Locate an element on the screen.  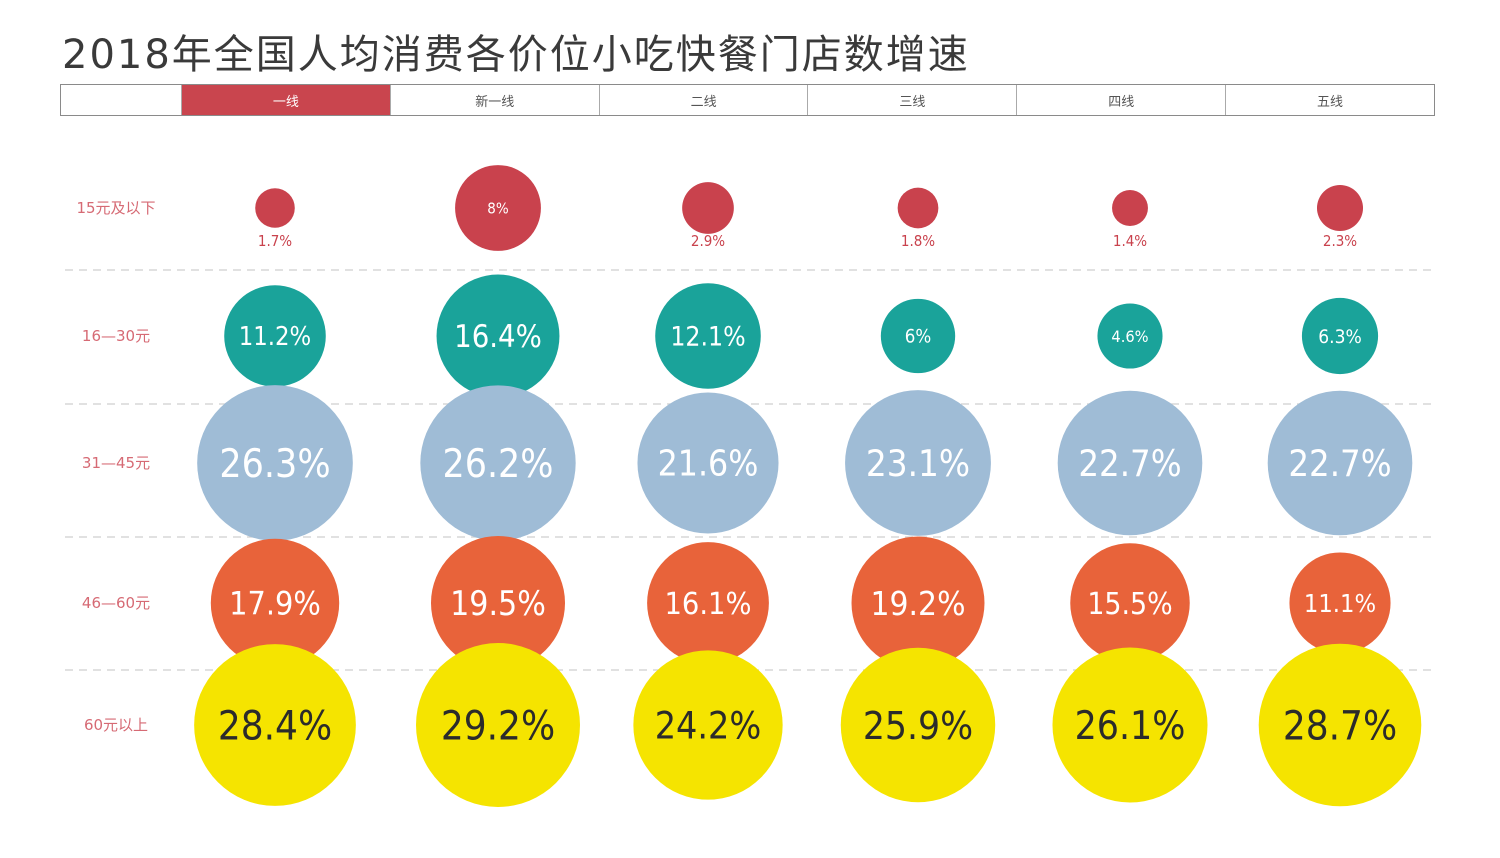
bubble-label: 26.2% is located at coordinates (498, 464).